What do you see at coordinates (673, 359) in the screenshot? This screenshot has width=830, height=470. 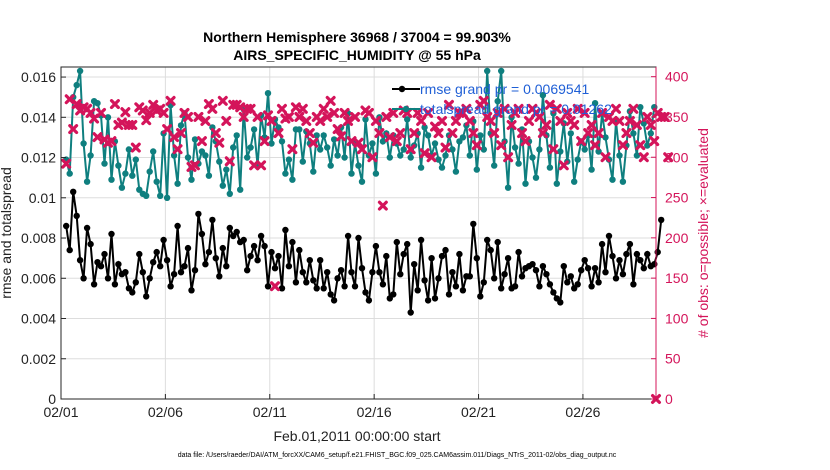 I see `right-tick-label: 50` at bounding box center [673, 359].